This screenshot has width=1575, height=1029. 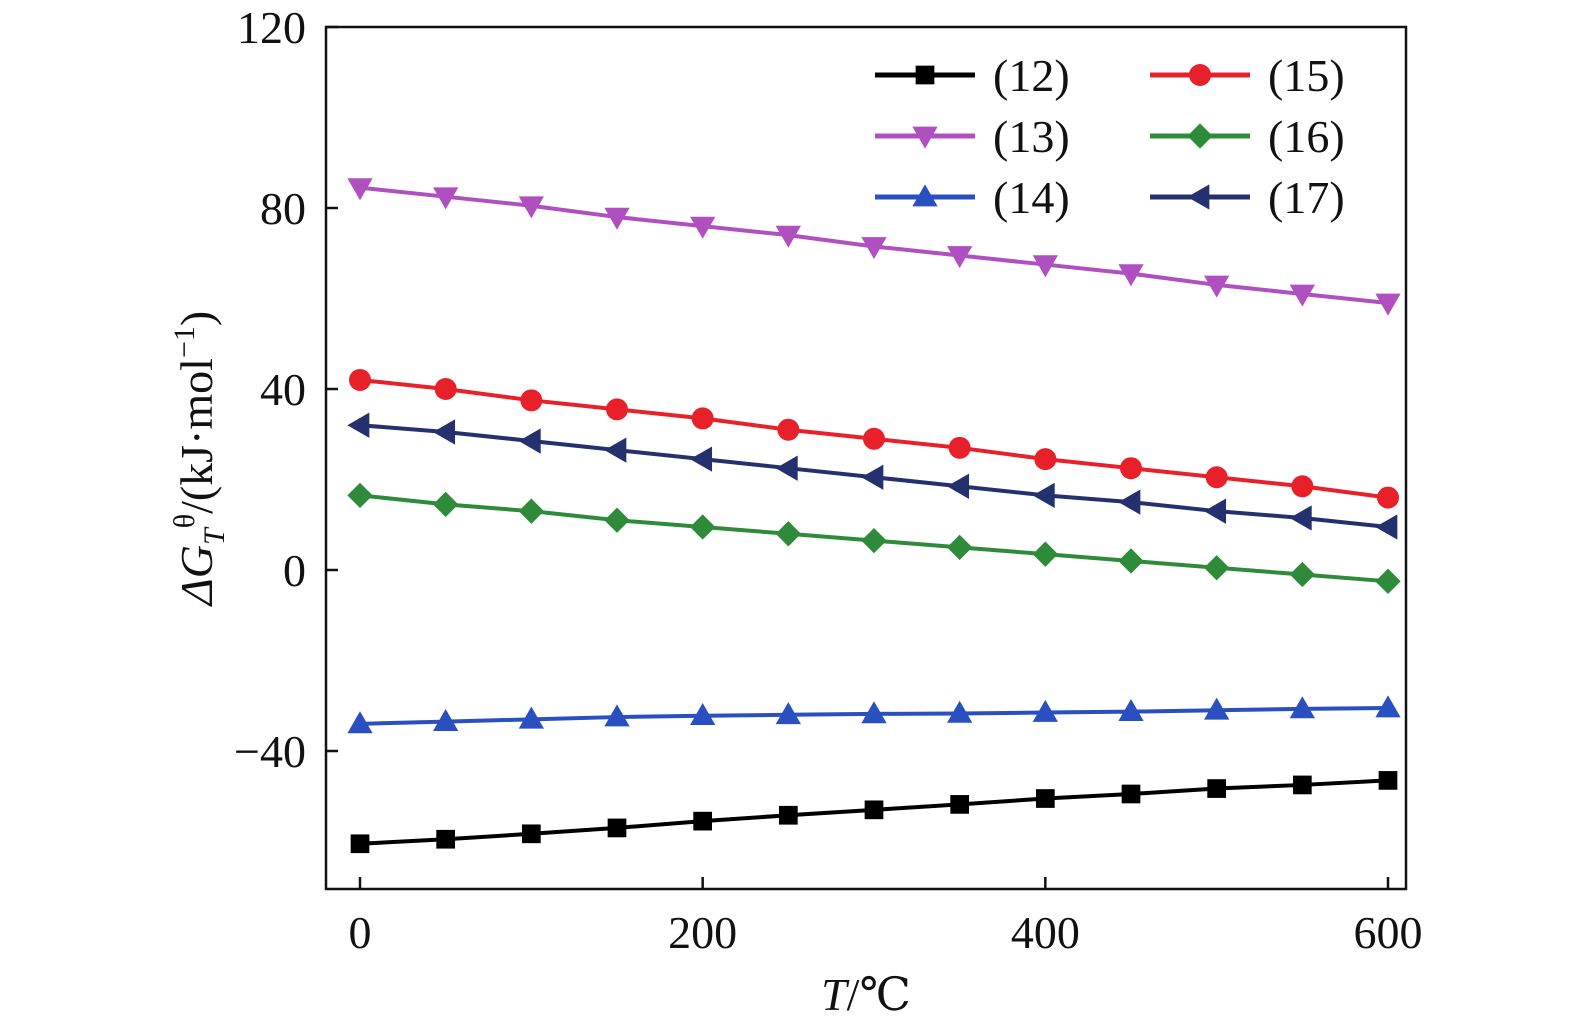 What do you see at coordinates (270, 751) in the screenshot?
I see `y-tick-label: −40` at bounding box center [270, 751].